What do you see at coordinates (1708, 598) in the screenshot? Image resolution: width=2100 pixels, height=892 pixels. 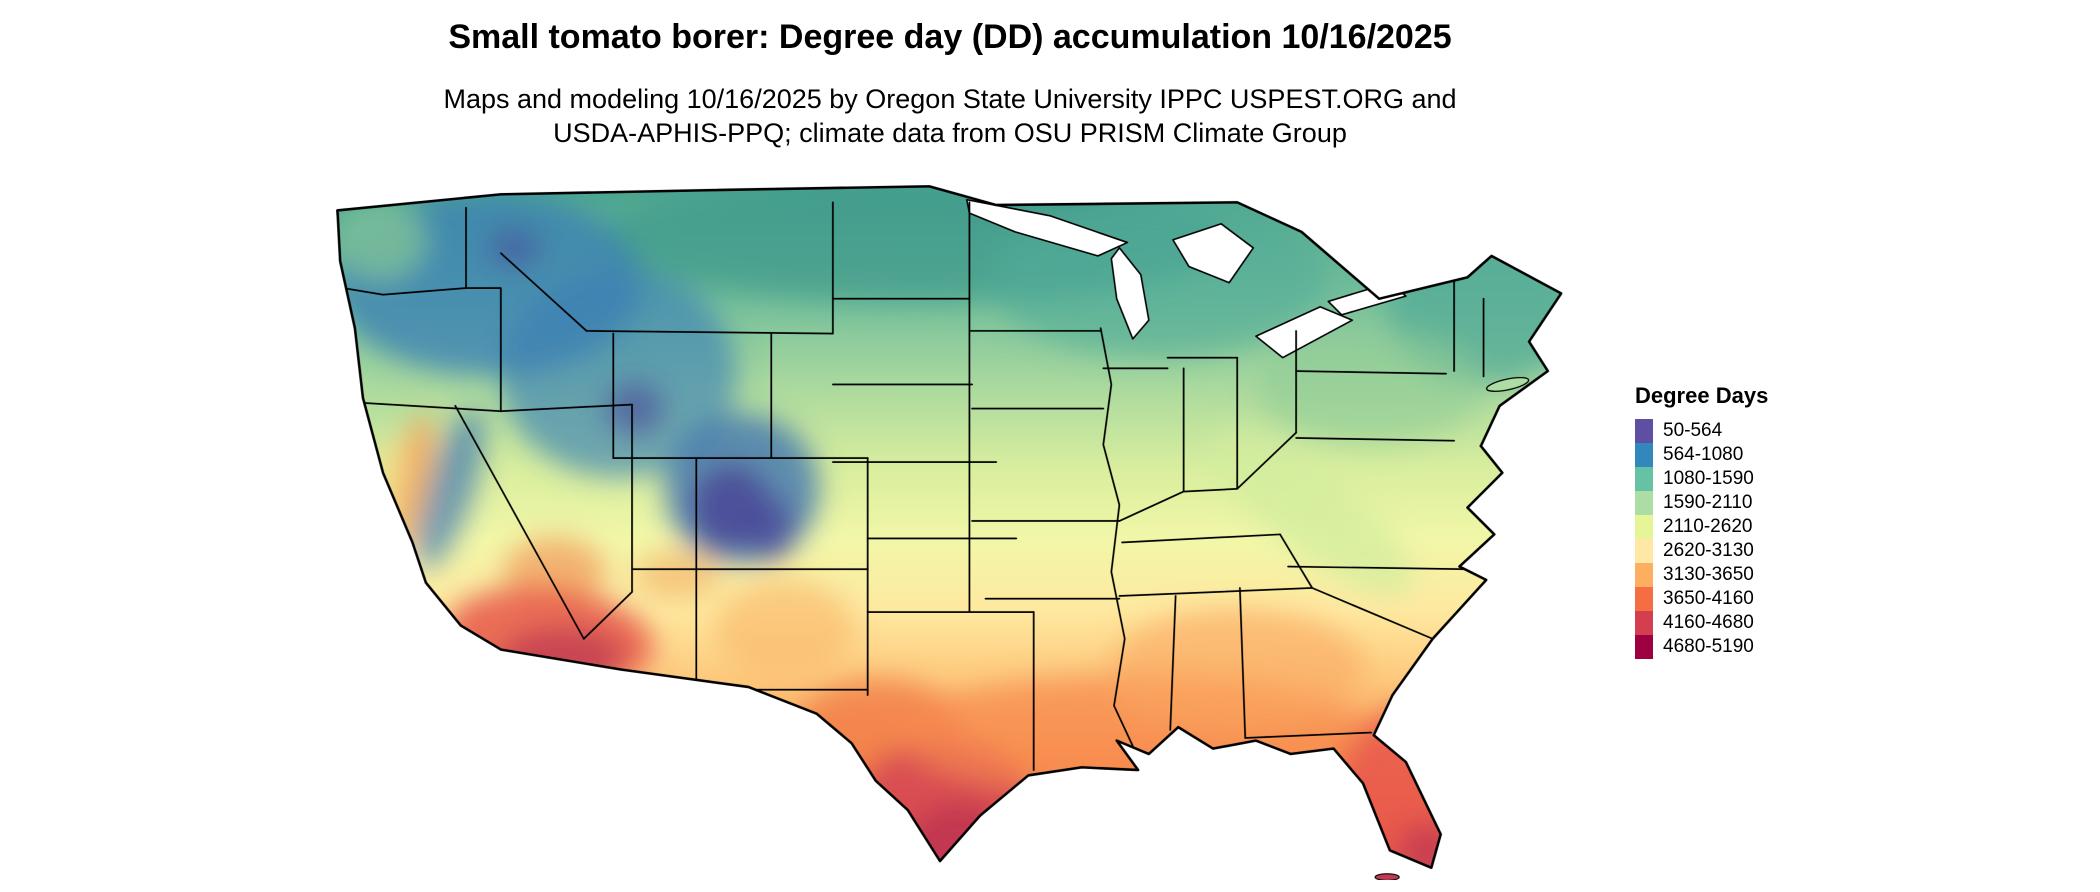 I see `legend-label: 3650-4160` at bounding box center [1708, 598].